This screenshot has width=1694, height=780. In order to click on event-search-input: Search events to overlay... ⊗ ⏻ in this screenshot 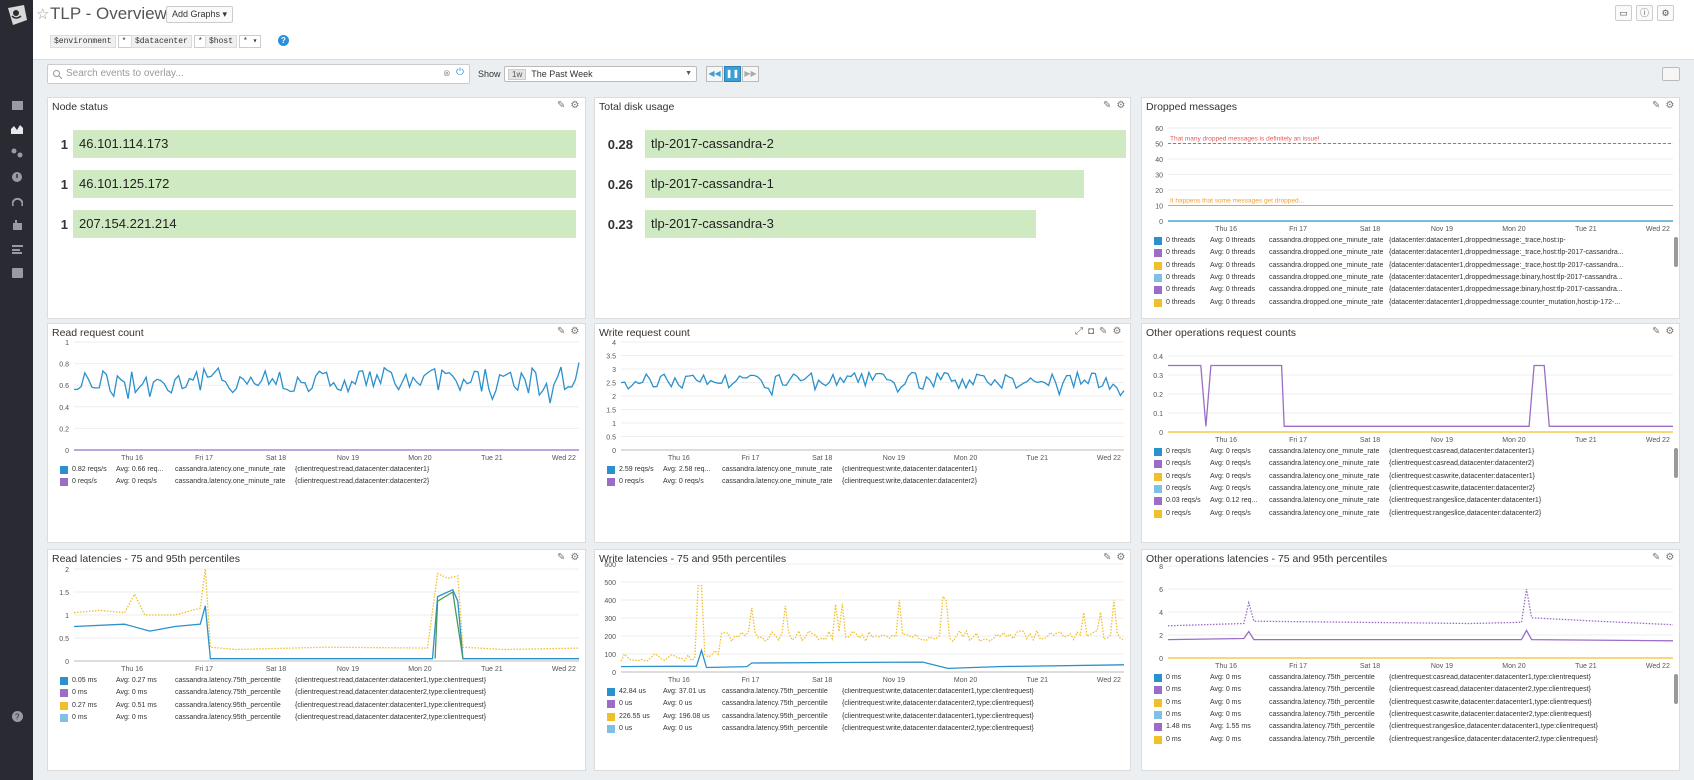, I will do `click(258, 74)`.